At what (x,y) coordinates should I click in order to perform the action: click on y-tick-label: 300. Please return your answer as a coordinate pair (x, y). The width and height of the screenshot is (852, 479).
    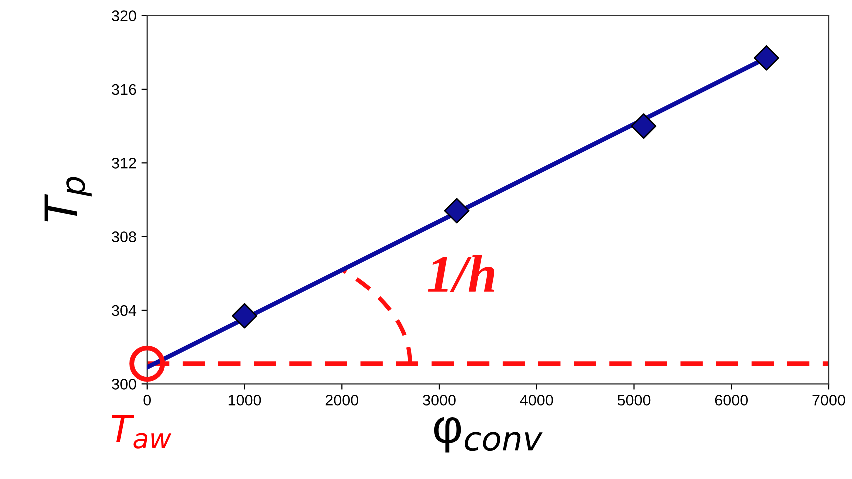
    Looking at the image, I should click on (124, 384).